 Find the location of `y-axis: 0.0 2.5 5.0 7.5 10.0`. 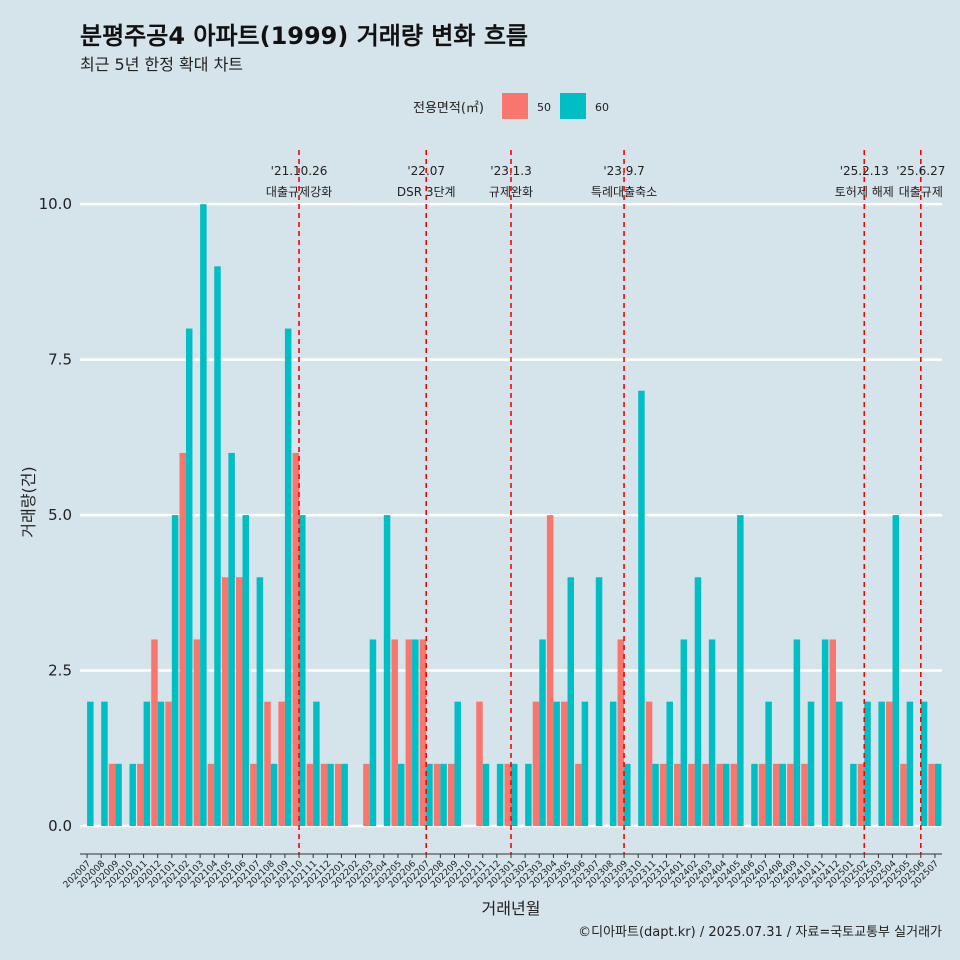

y-axis: 0.0 2.5 5.0 7.5 10.0 is located at coordinates (55, 515).